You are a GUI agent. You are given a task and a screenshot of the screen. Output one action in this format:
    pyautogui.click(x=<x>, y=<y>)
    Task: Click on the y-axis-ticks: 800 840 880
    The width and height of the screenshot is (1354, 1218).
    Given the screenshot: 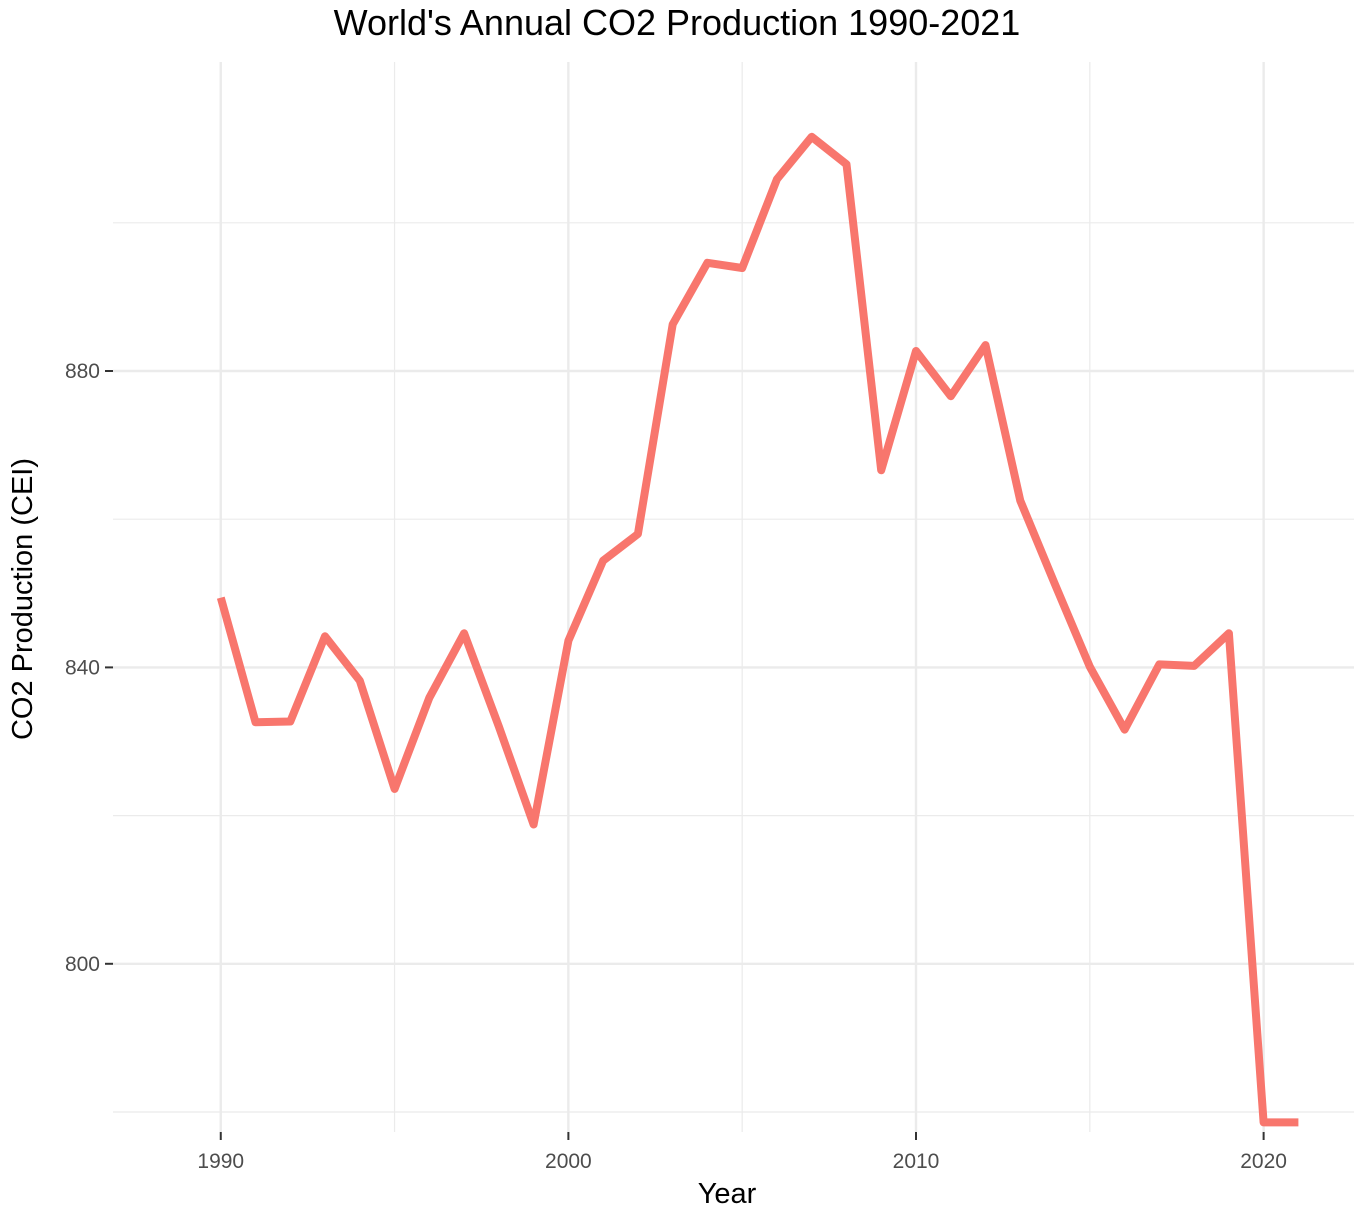 What is the action you would take?
    pyautogui.click(x=89, y=668)
    